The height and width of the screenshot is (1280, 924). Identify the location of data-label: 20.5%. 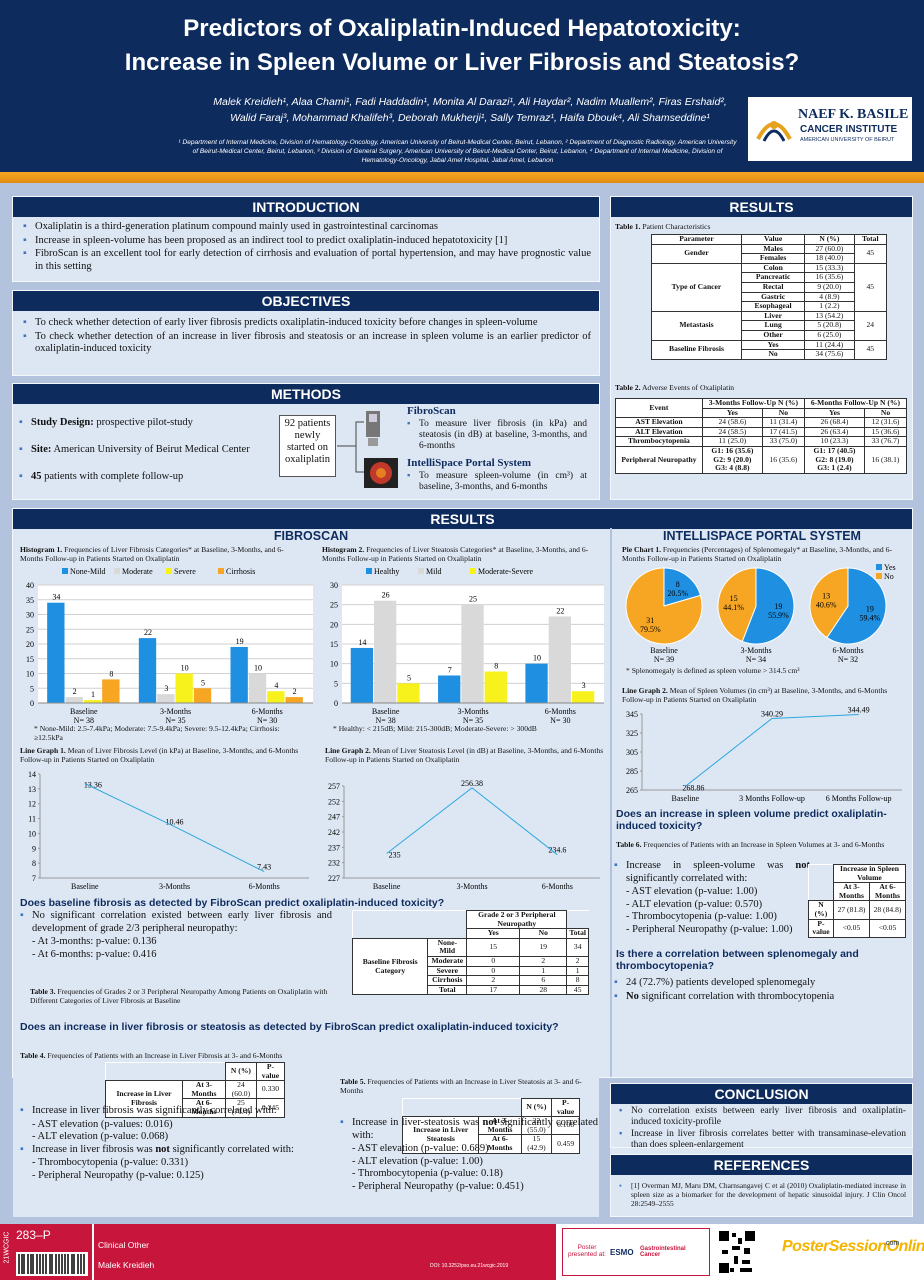
(677, 593).